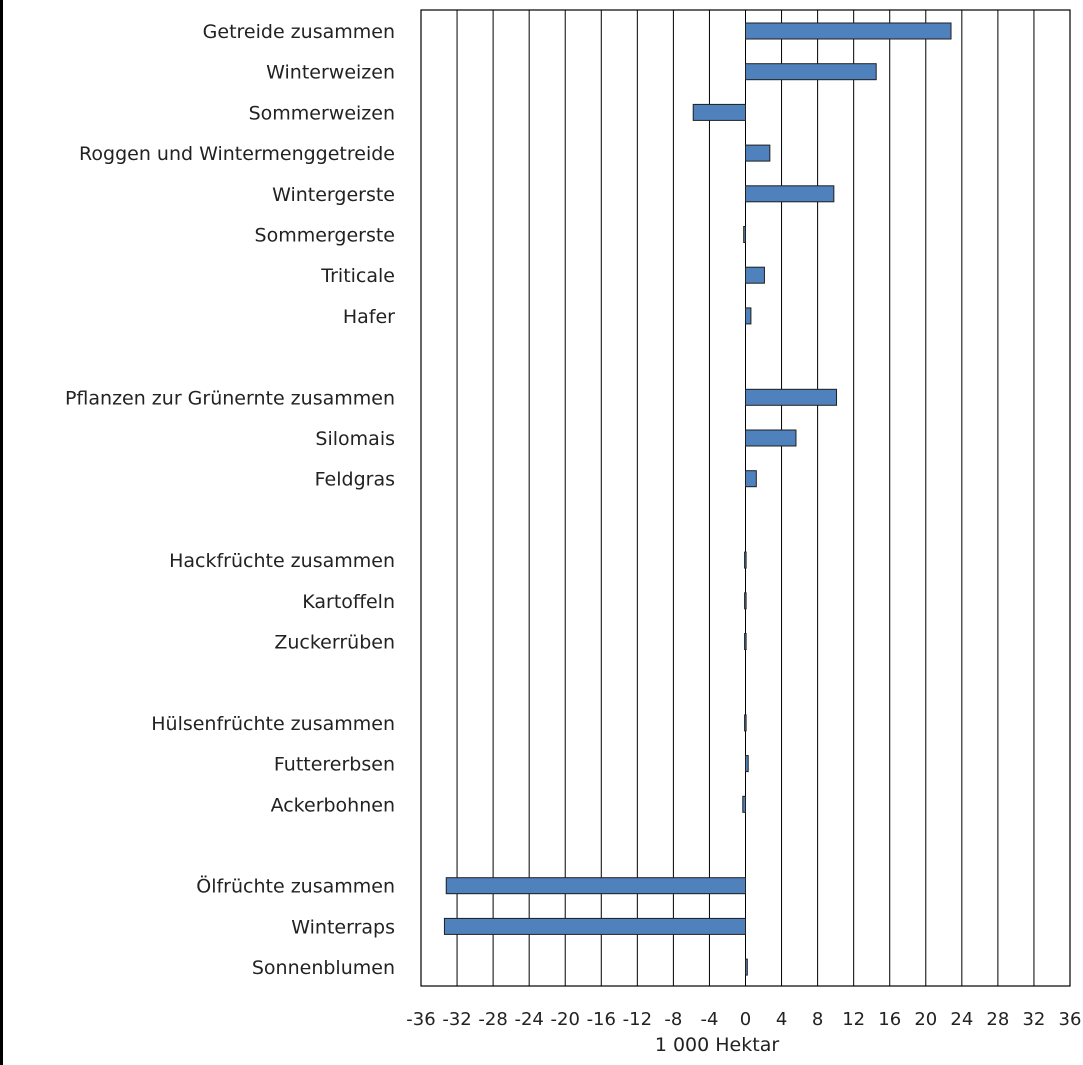 The height and width of the screenshot is (1065, 1083). I want to click on x-tick-label: -24, so click(528, 1019).